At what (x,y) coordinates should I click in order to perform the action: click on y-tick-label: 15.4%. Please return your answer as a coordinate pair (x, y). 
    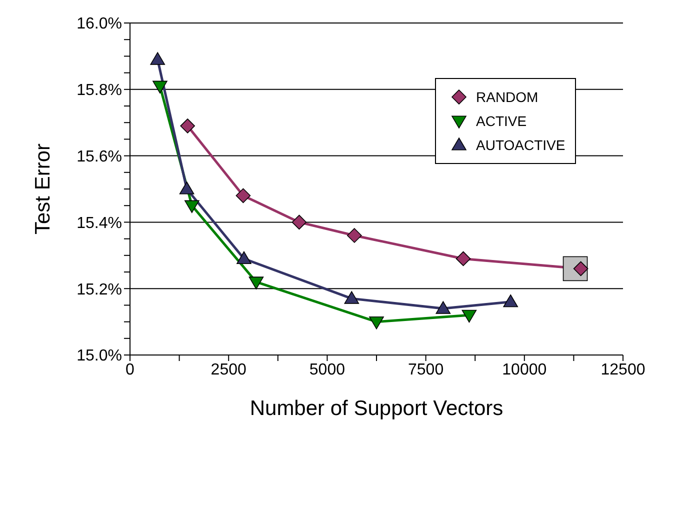
    Looking at the image, I should click on (99, 223).